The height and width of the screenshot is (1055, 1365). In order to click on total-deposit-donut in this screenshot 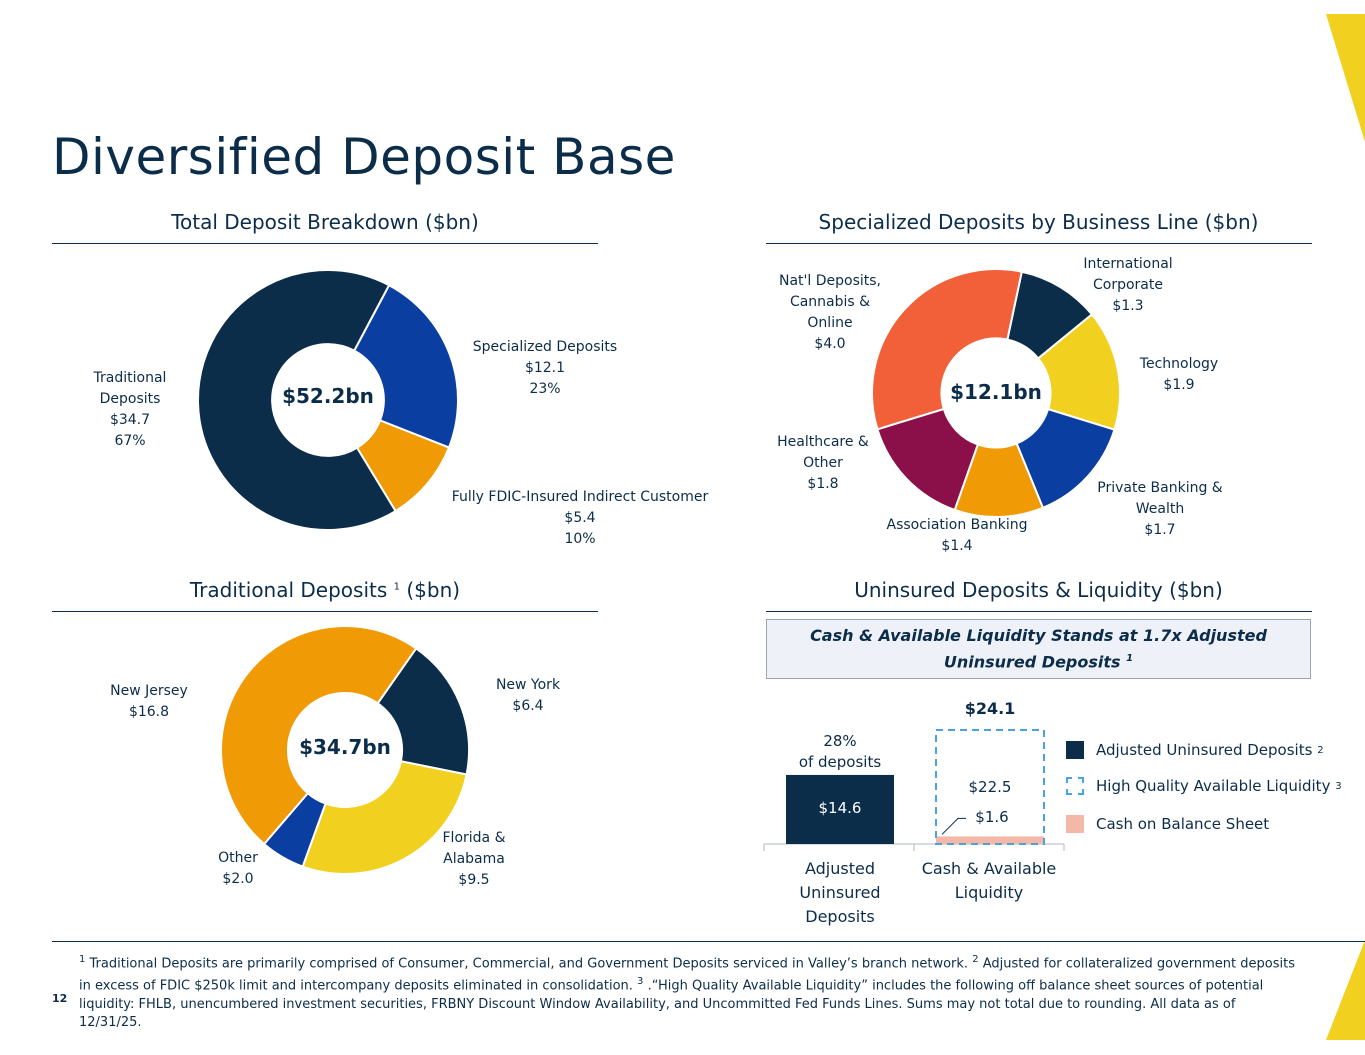, I will do `click(328, 400)`.